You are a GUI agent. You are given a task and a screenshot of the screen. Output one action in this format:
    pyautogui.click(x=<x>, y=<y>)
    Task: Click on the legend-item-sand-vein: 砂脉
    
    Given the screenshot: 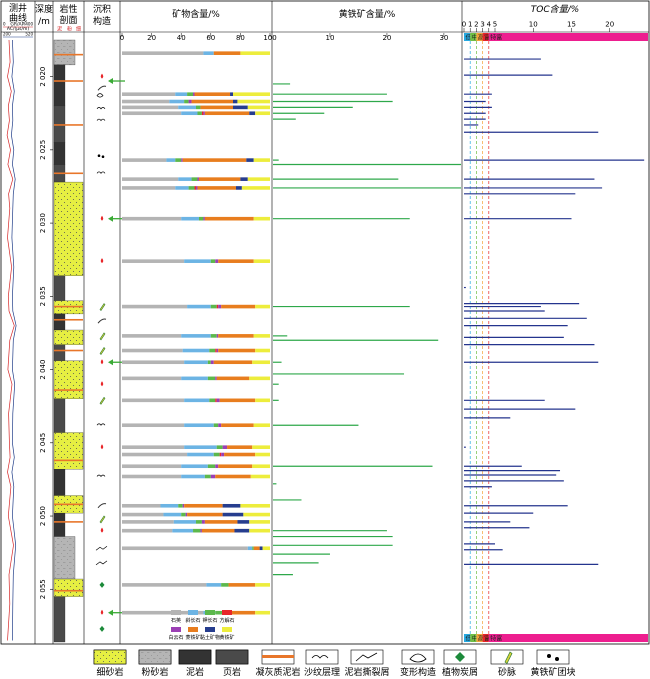 What is the action you would take?
    pyautogui.click(x=507, y=663)
    